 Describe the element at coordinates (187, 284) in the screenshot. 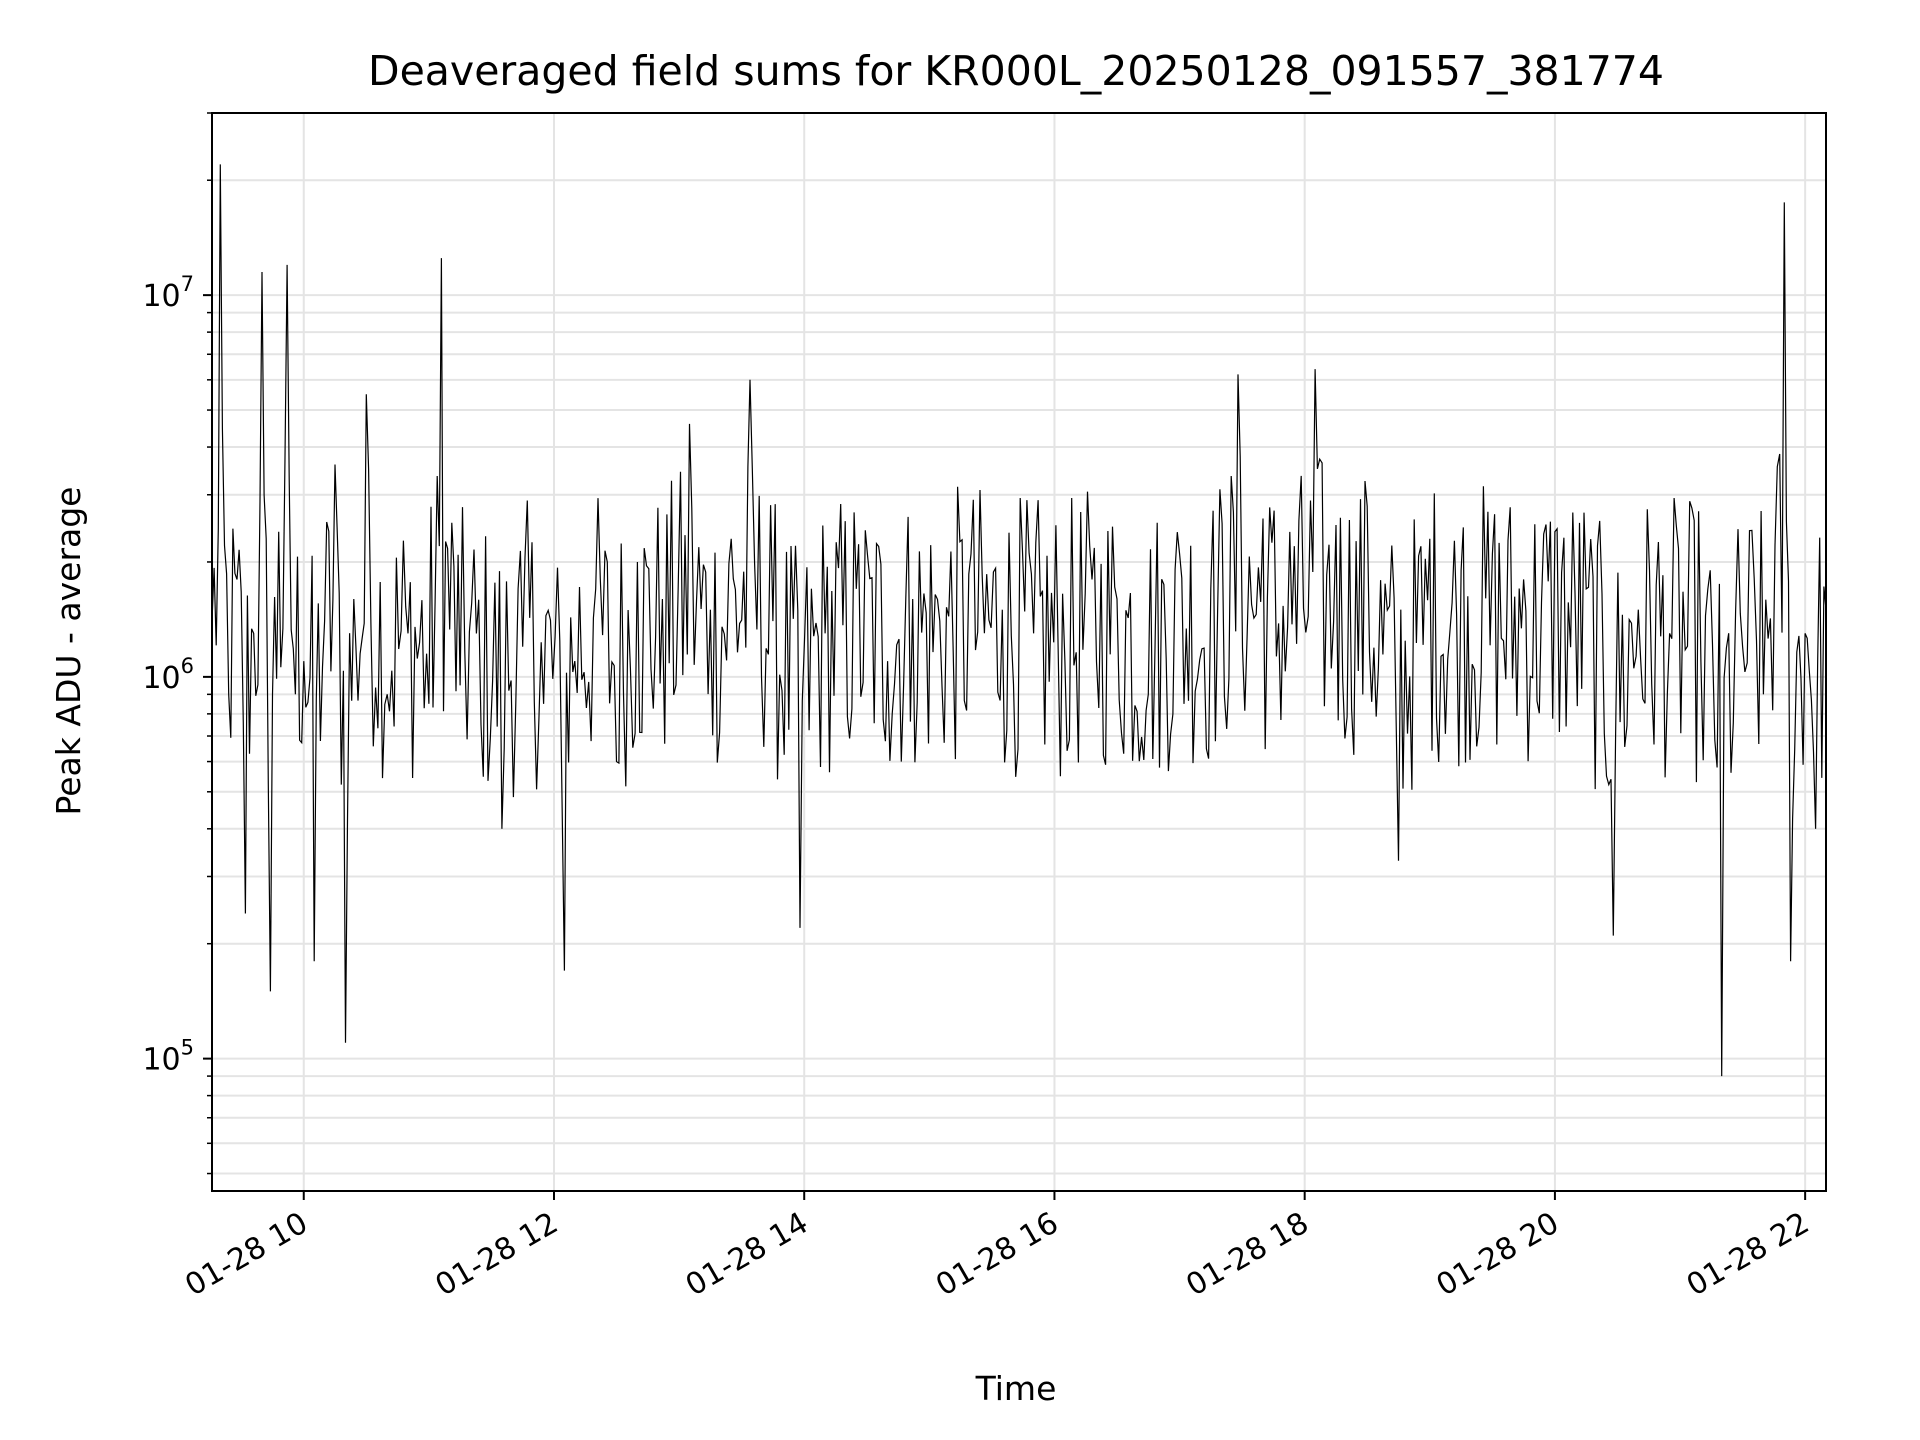

I see `y-tick-exponent: 7` at that location.